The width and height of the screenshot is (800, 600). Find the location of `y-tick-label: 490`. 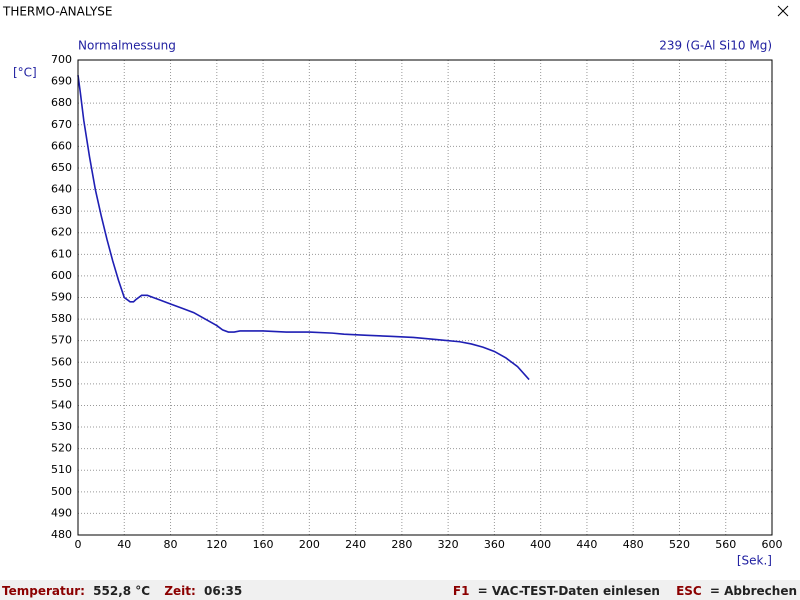

y-tick-label: 490 is located at coordinates (61, 512).